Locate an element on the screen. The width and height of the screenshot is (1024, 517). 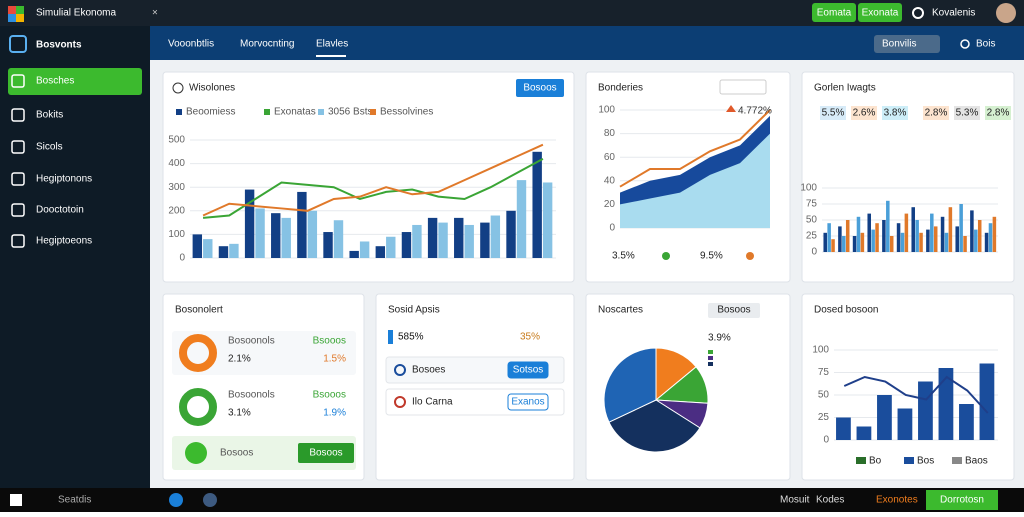
help-label: Bois is located at coordinates (985, 44).